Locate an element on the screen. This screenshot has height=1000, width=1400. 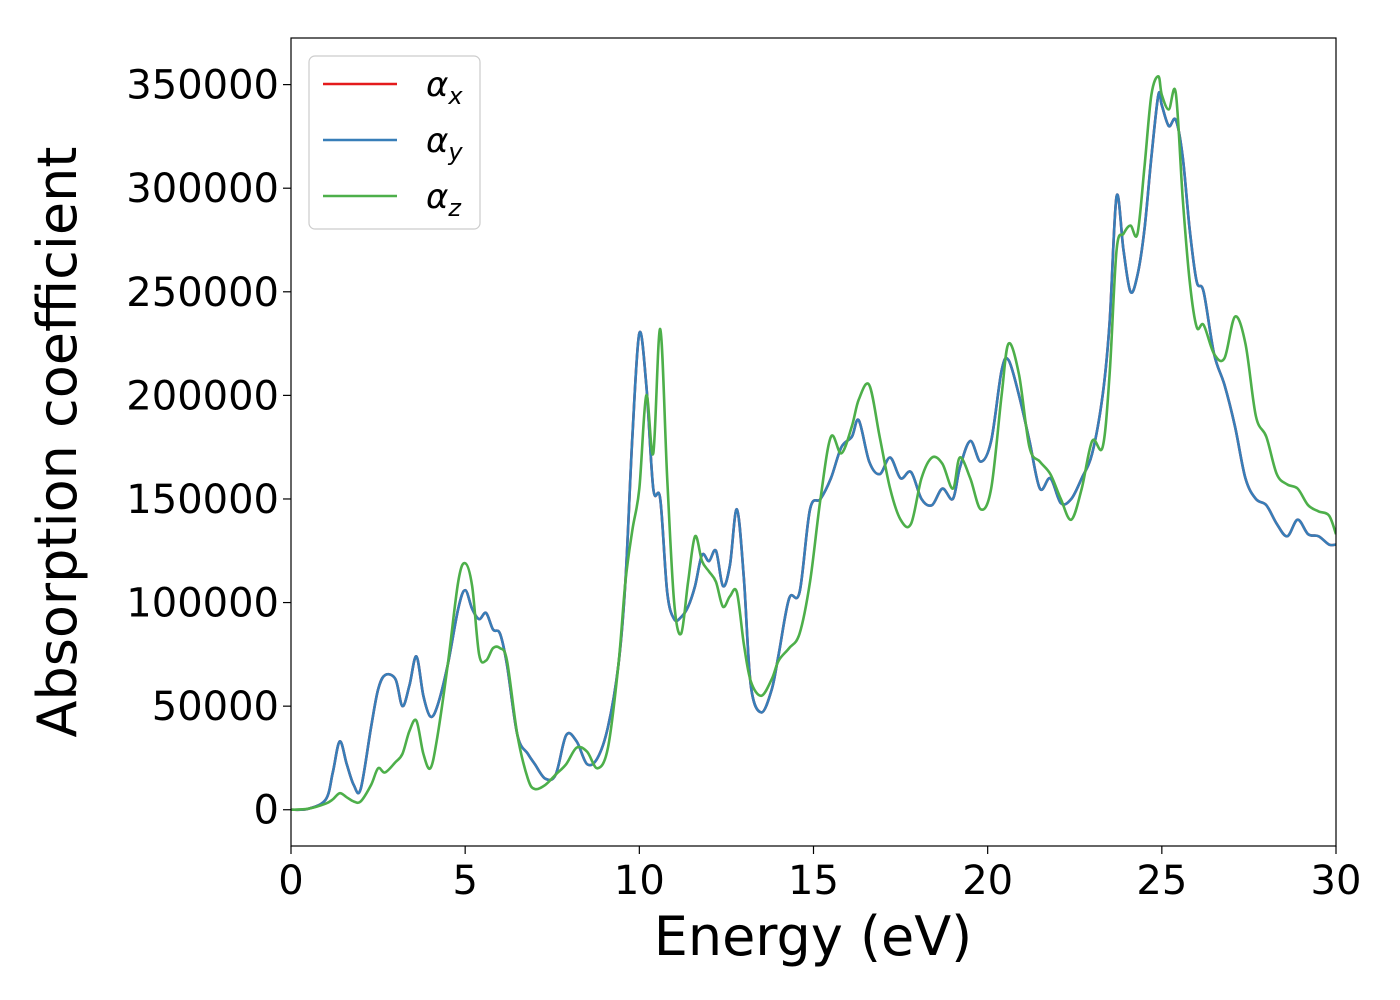
y-tick-label: 50000 is located at coordinates (215, 707).